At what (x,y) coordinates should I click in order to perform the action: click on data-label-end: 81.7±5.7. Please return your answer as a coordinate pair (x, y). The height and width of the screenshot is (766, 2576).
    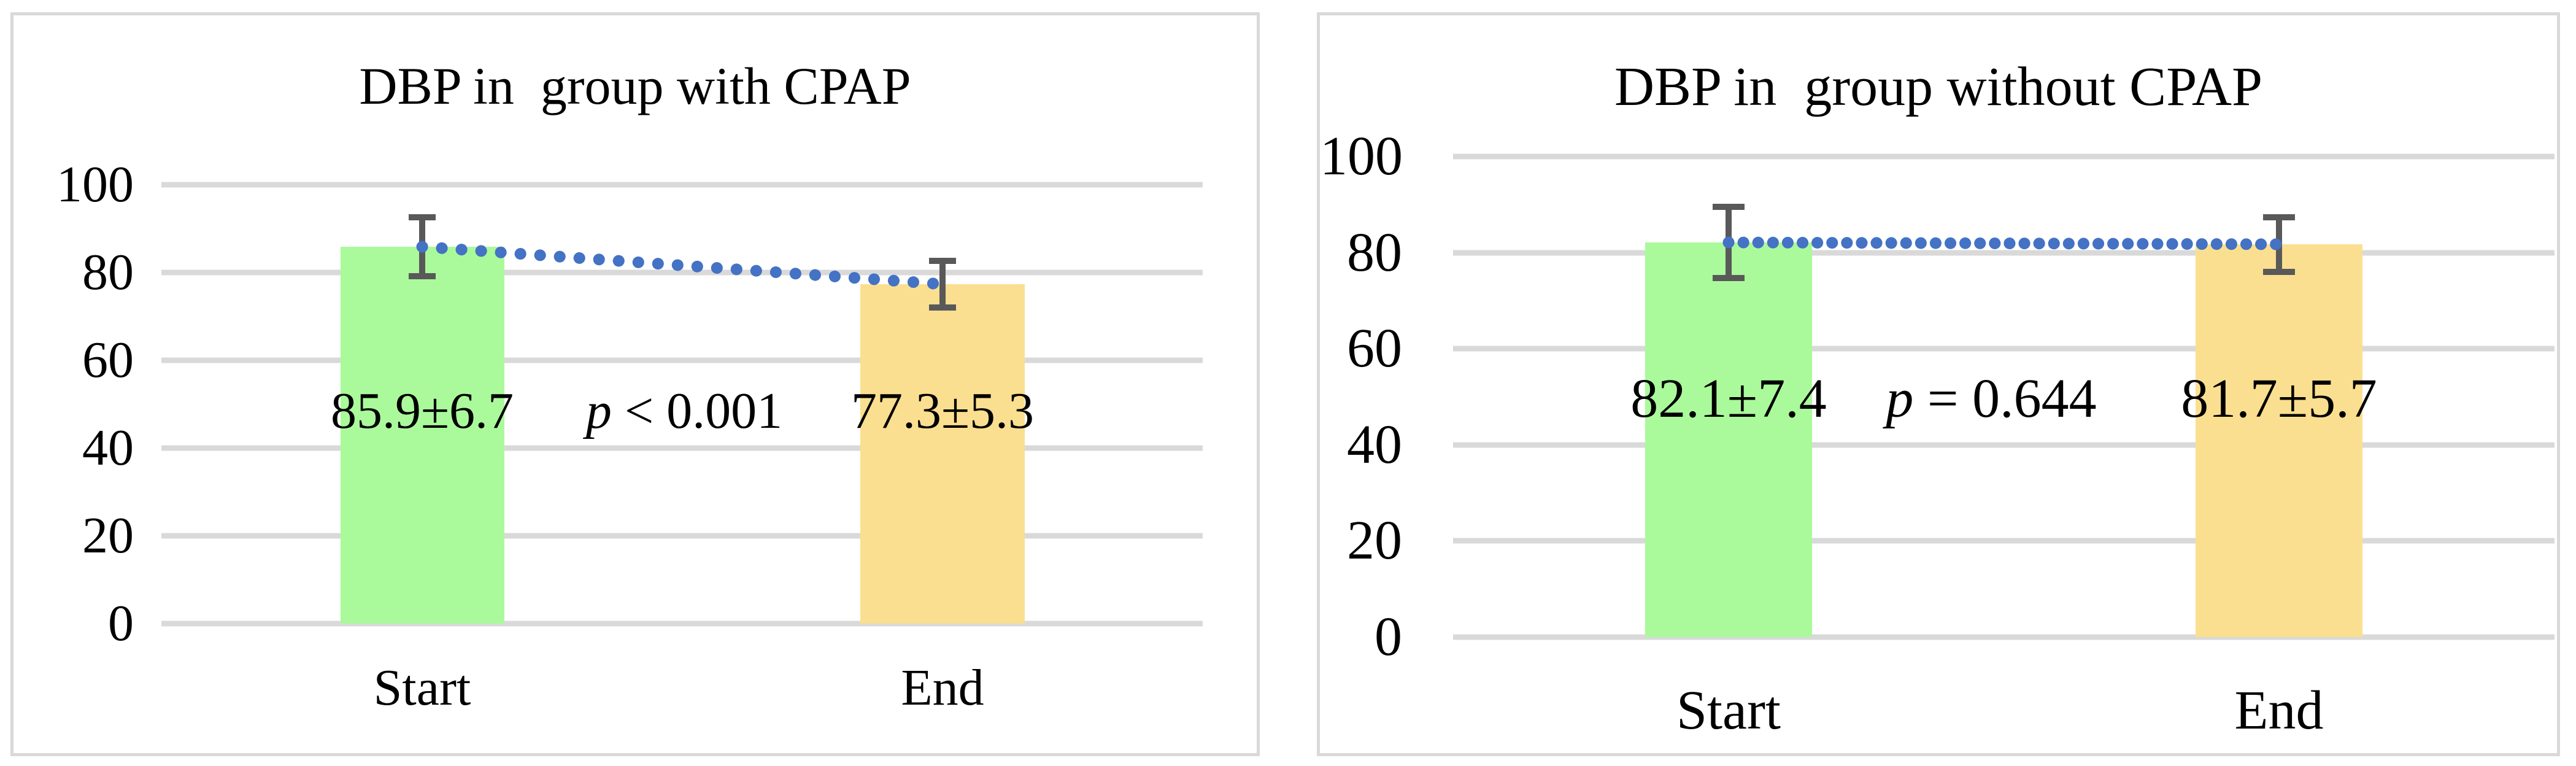
    Looking at the image, I should click on (2279, 399).